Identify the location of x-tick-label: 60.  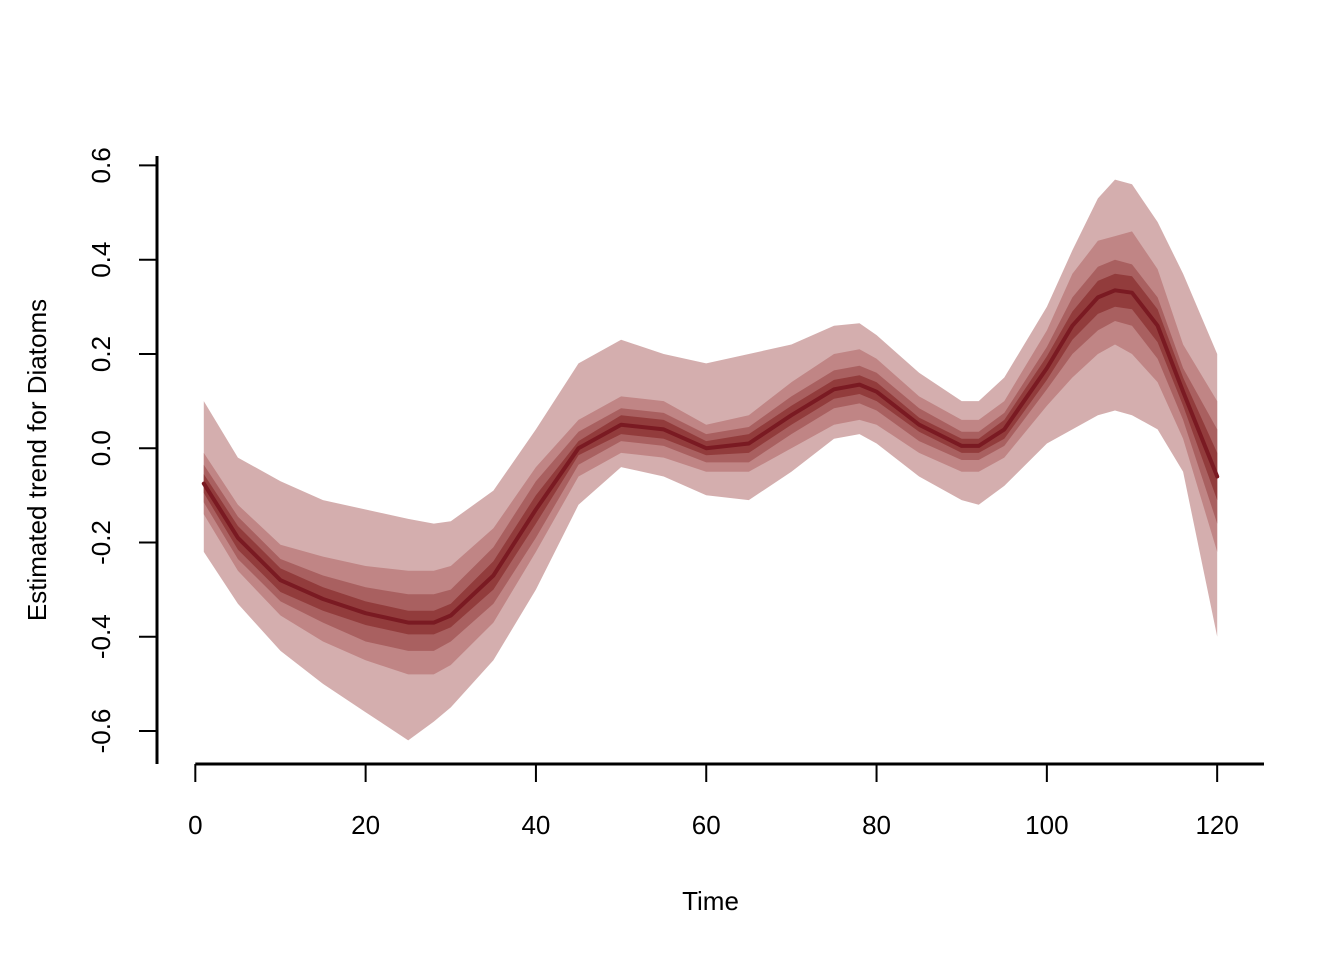
(706, 825).